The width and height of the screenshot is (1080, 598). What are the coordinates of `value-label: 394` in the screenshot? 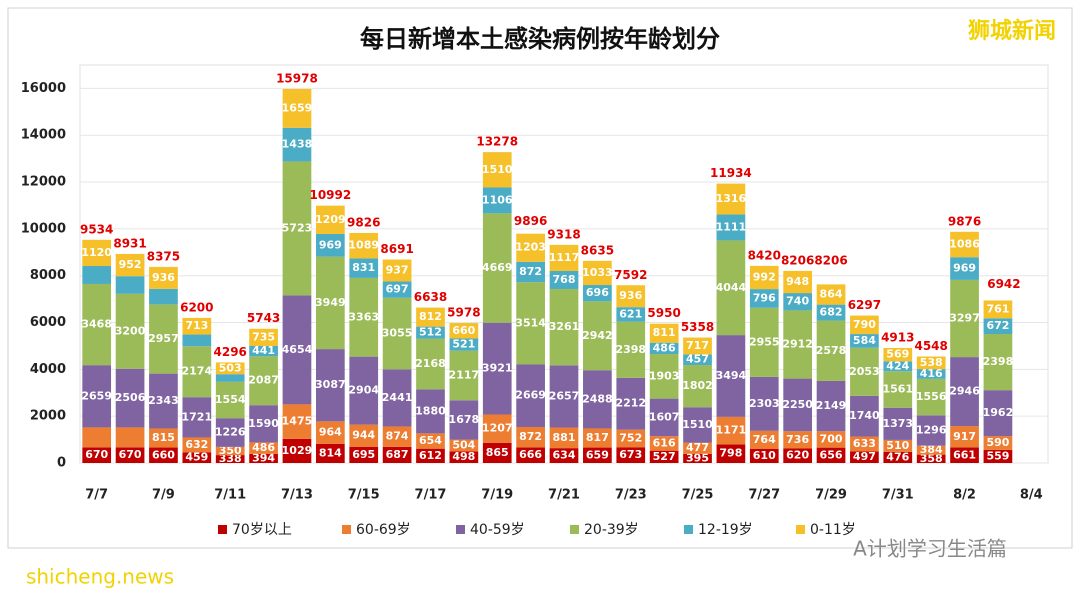 It's located at (263, 457).